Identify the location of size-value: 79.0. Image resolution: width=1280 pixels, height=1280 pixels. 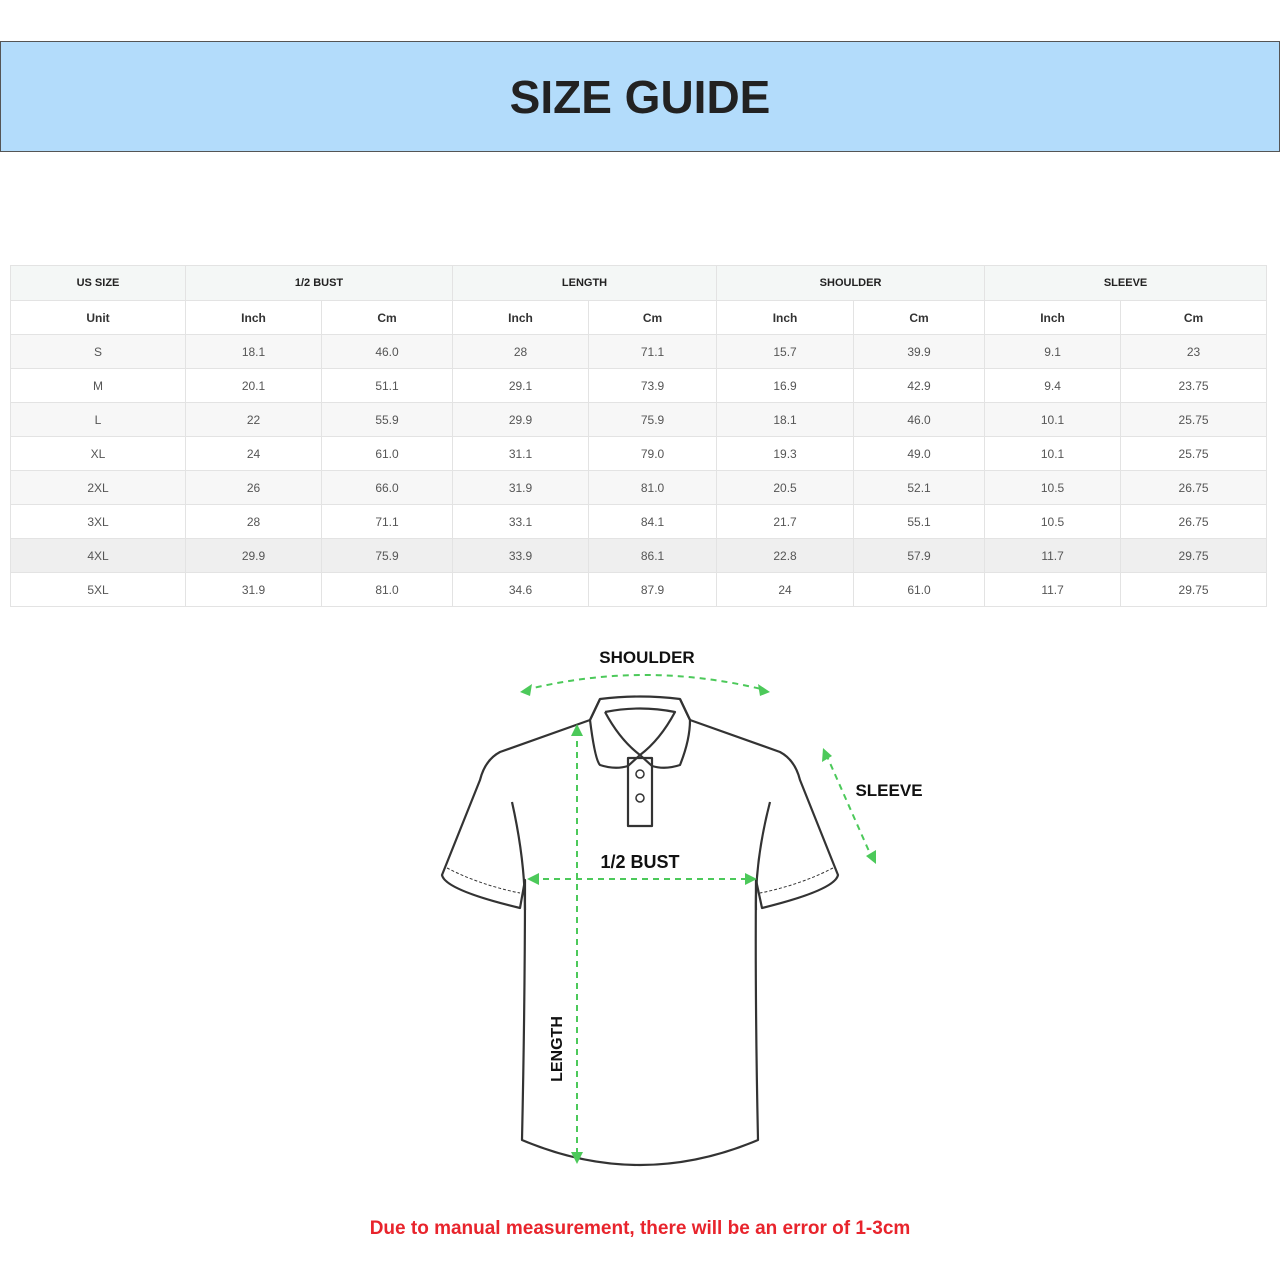
(653, 453).